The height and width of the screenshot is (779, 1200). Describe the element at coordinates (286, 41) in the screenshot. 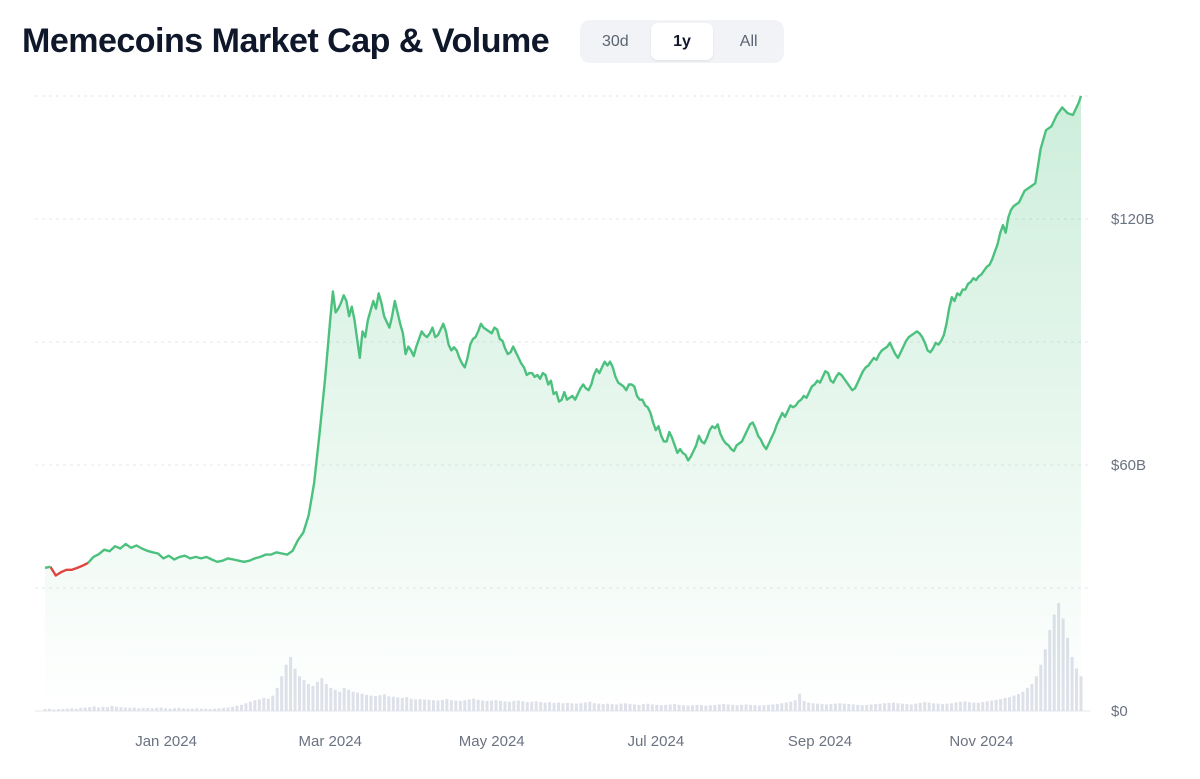

I see `page-title: Memecoins Market Cap & Volume` at that location.